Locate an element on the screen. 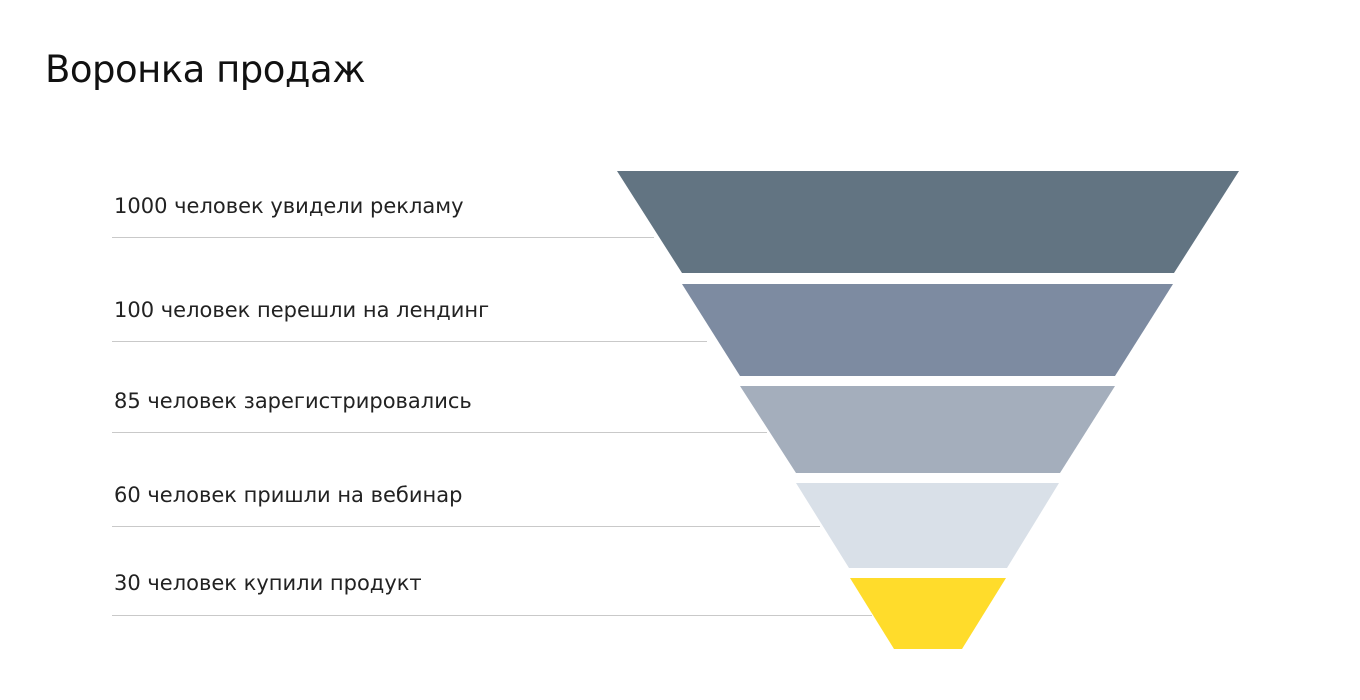  page-title: Воронка продаж is located at coordinates (205, 69).